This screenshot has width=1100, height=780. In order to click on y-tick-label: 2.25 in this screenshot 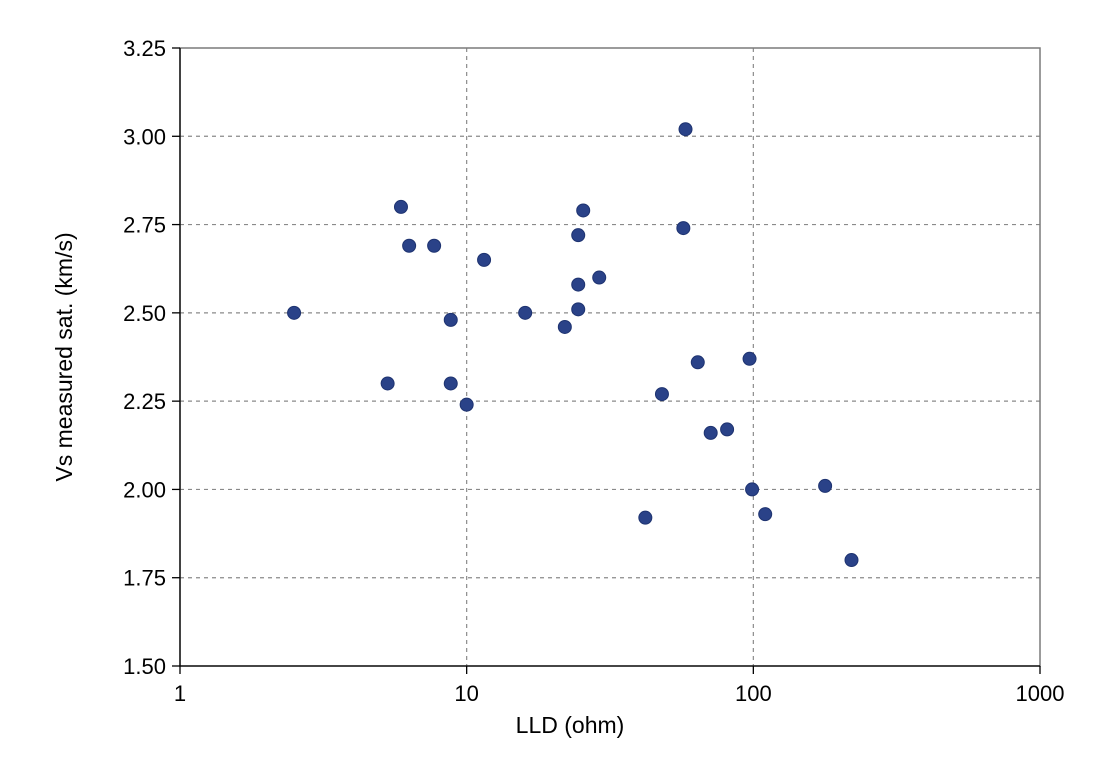, I will do `click(144, 401)`.